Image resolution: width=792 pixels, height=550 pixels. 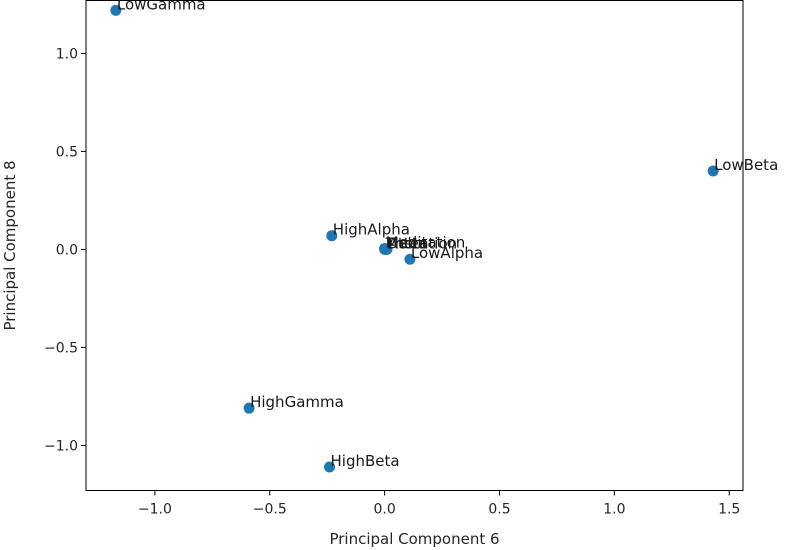 What do you see at coordinates (385, 510) in the screenshot?
I see `x-tick-label: 0.0` at bounding box center [385, 510].